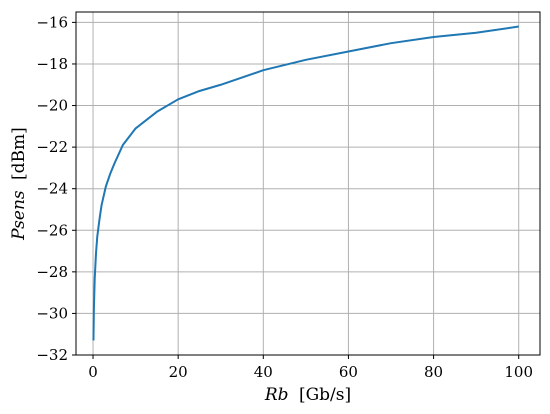 The width and height of the screenshot is (550, 414). What do you see at coordinates (52, 106) in the screenshot?
I see `y-tick-label: −20` at bounding box center [52, 106].